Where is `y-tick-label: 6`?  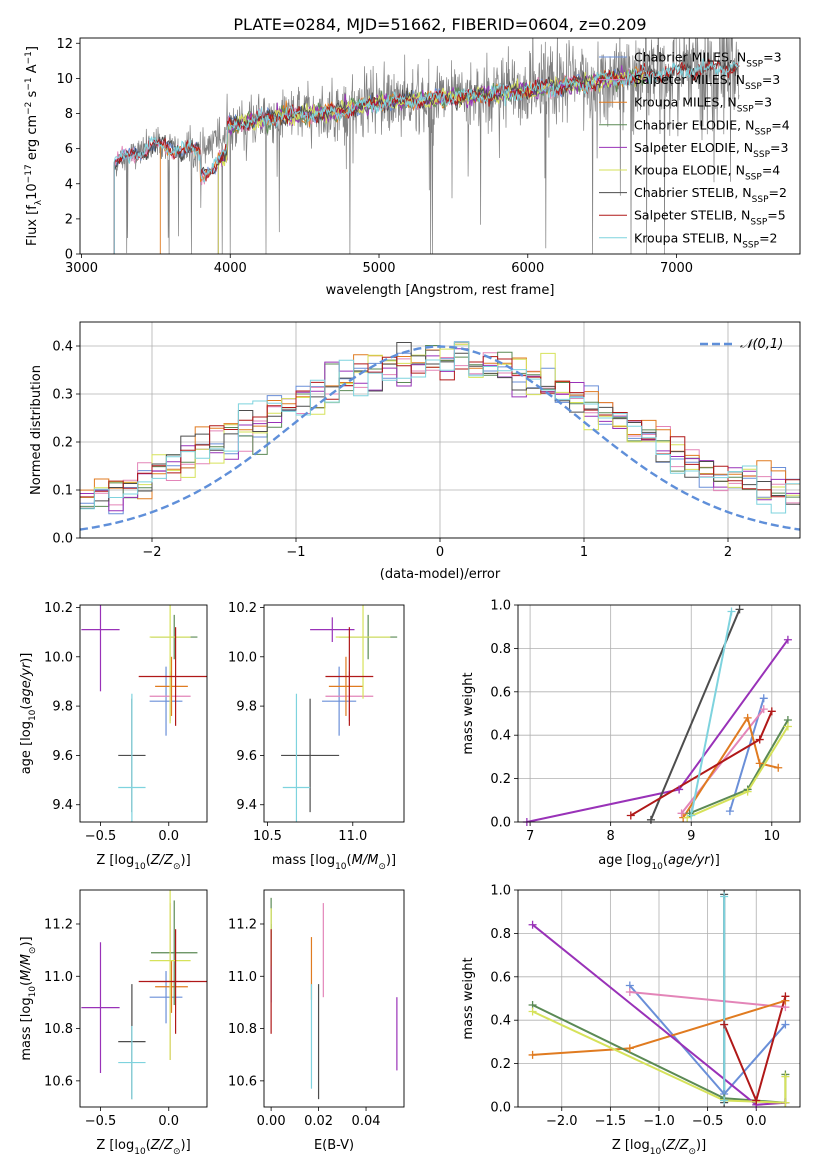
y-tick-label: 6 is located at coordinates (69, 149).